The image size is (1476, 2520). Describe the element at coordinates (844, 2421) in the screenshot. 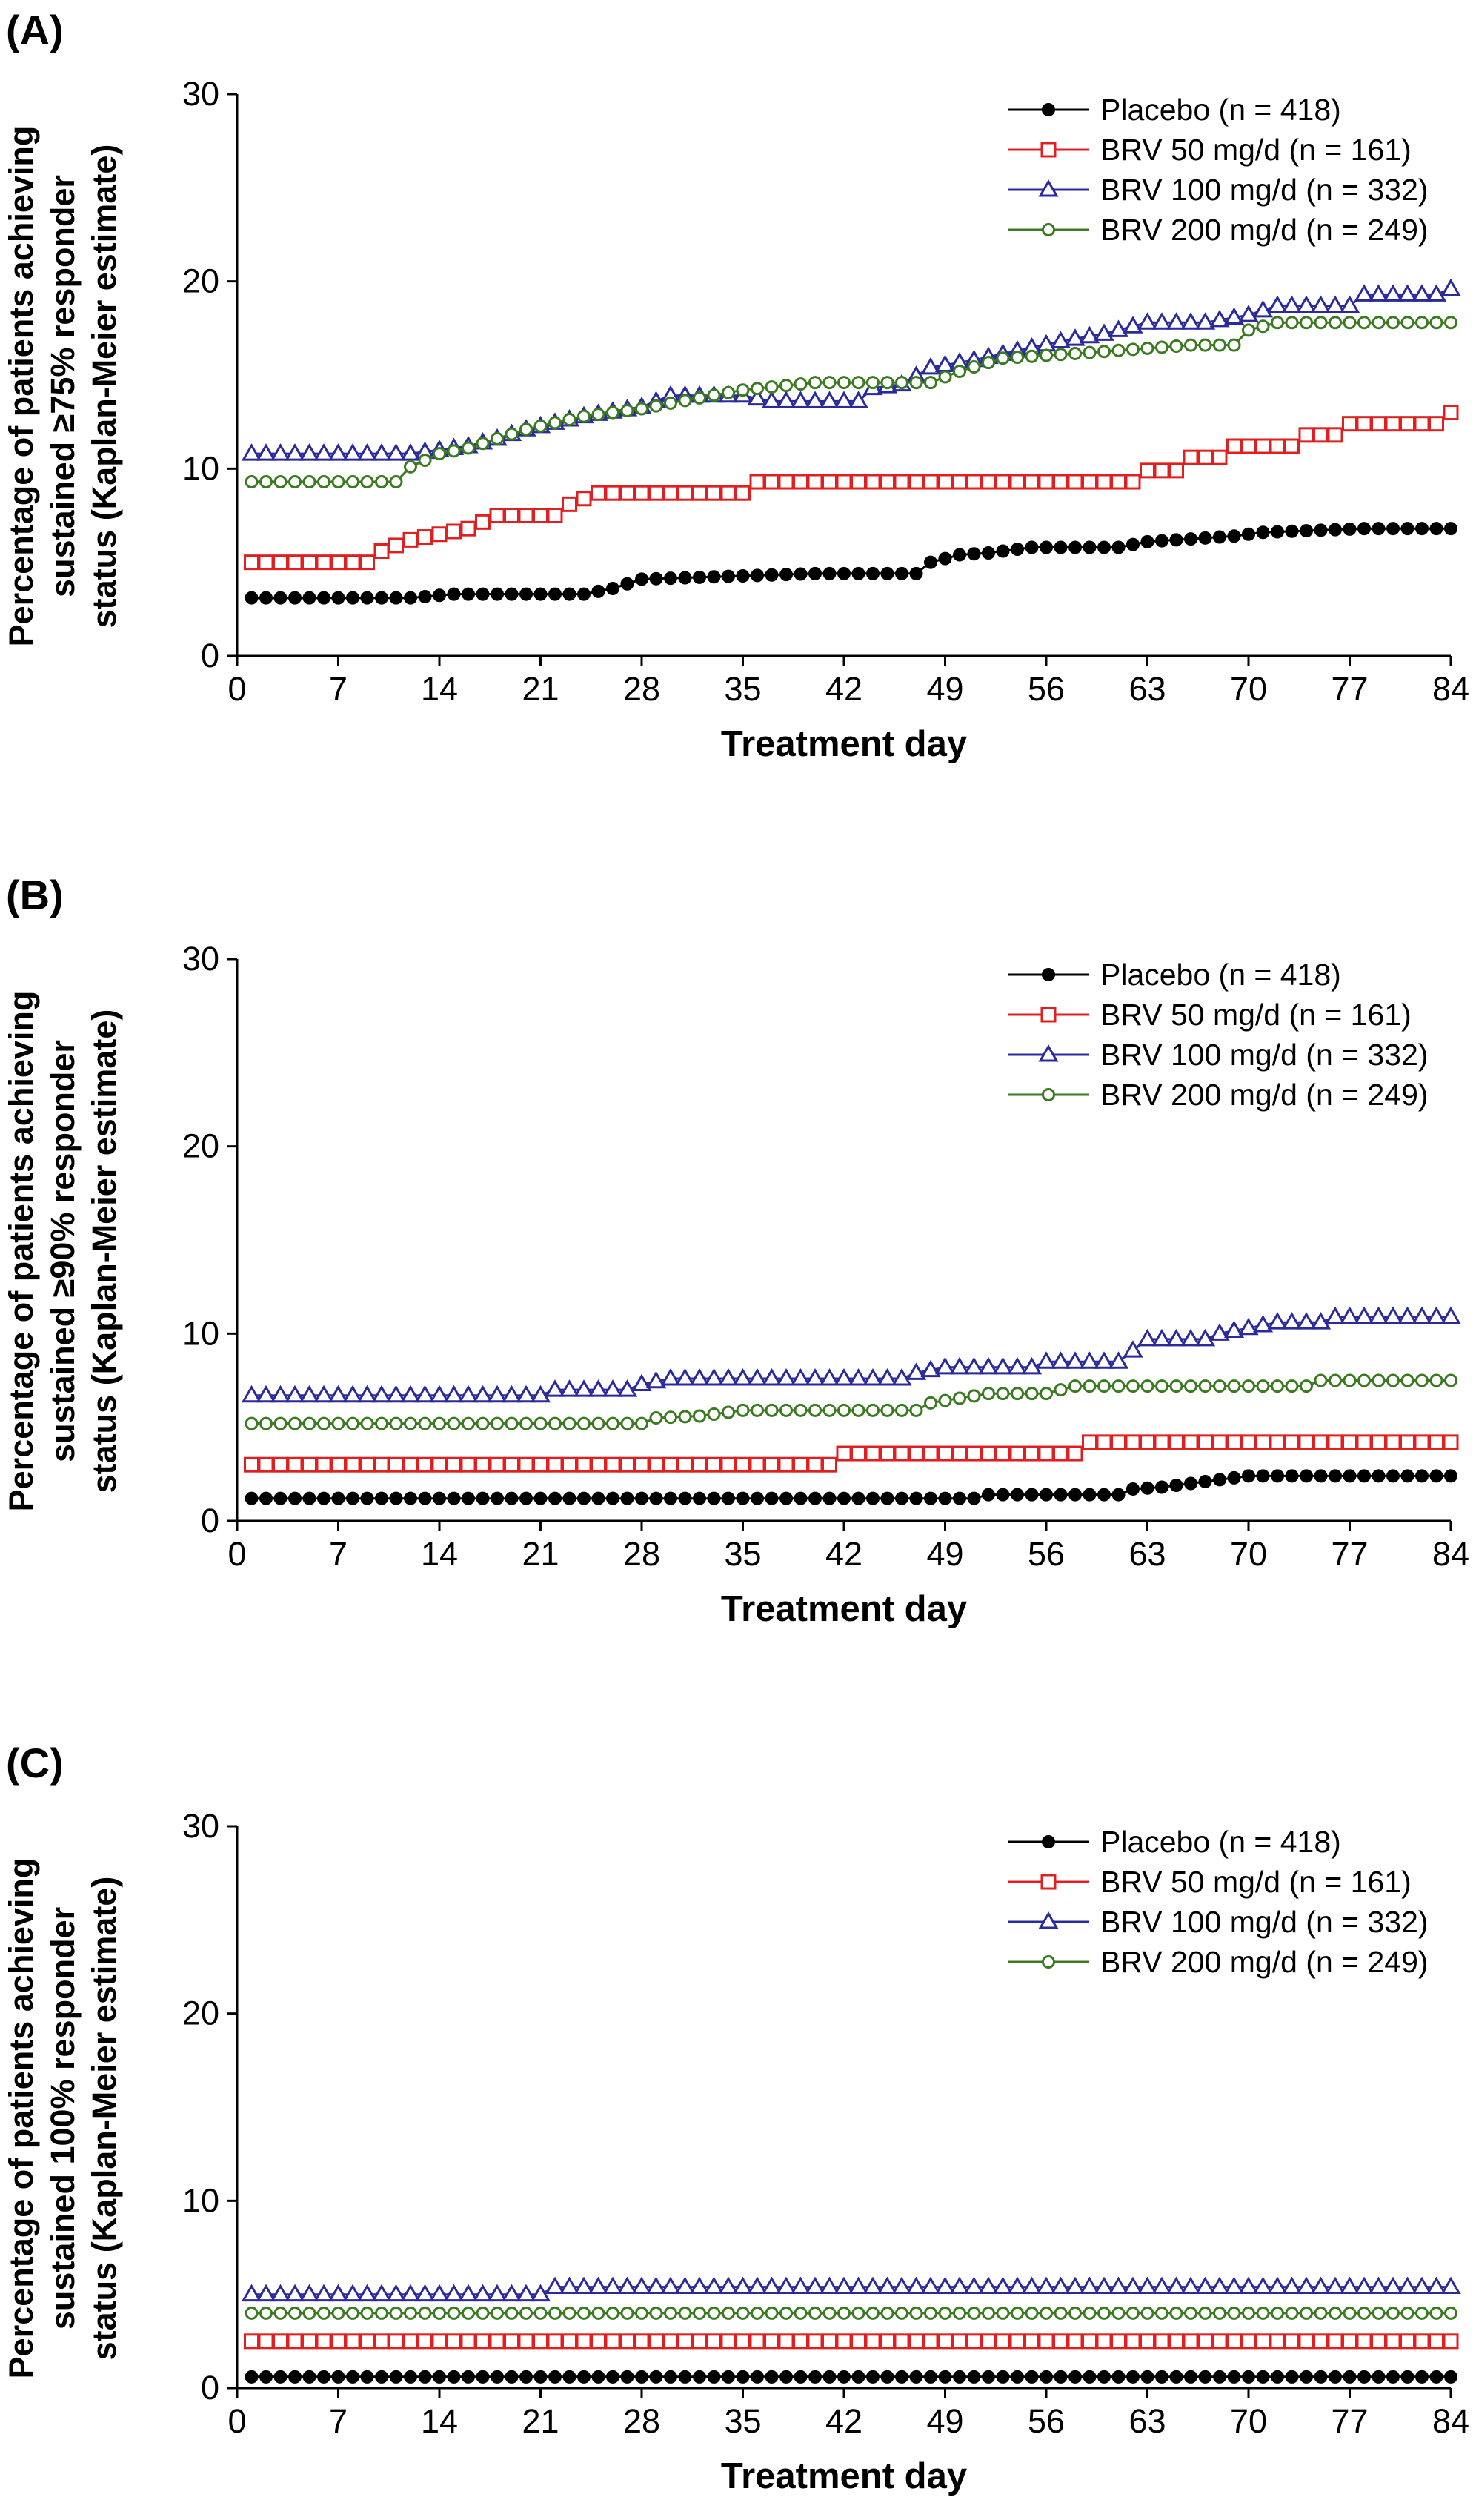

I see `x-tick-label: 42` at that location.